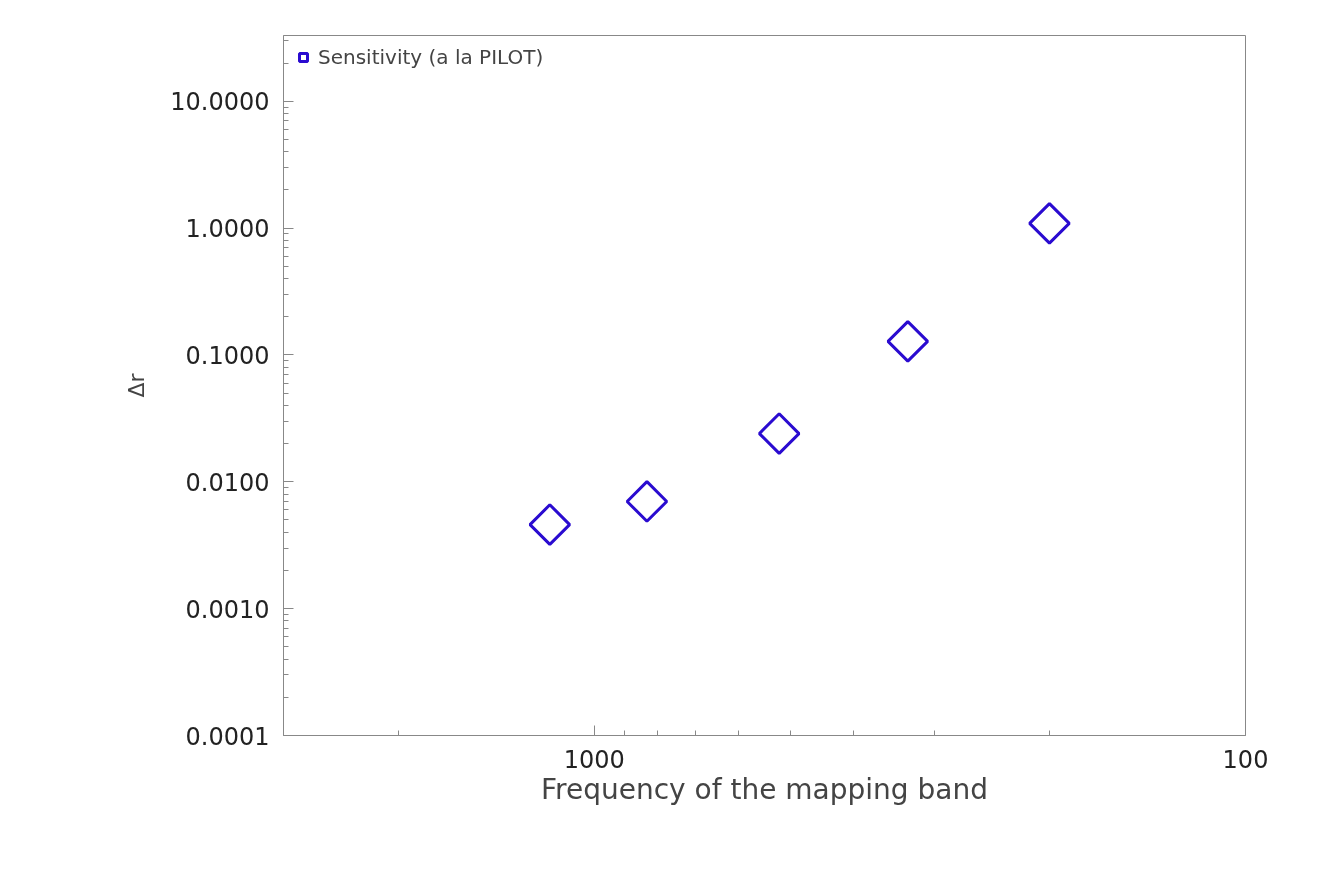 This screenshot has height=892, width=1339. What do you see at coordinates (594, 759) in the screenshot?
I see `x-tick-label: 1000` at bounding box center [594, 759].